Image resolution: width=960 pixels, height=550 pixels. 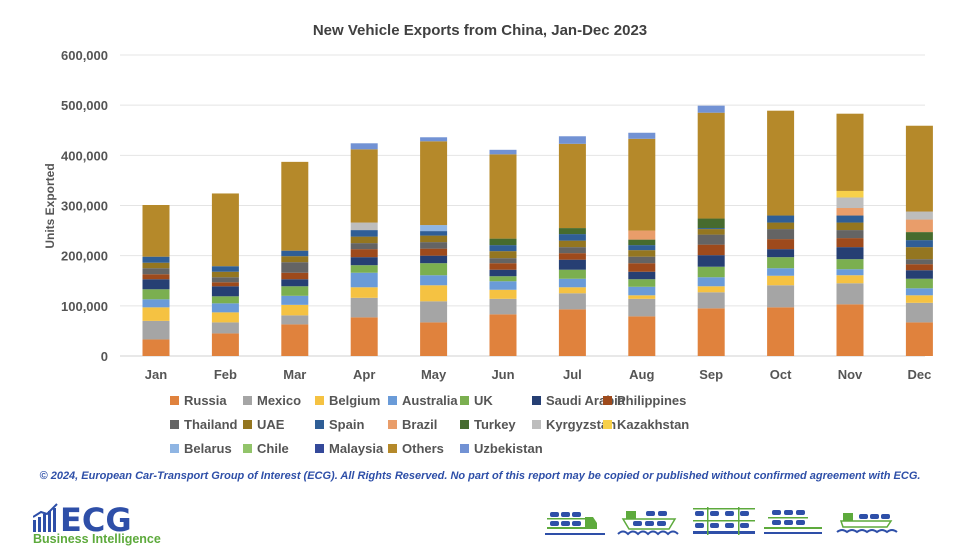 What do you see at coordinates (356, 448) in the screenshot?
I see `legend-label: Malaysia` at bounding box center [356, 448].